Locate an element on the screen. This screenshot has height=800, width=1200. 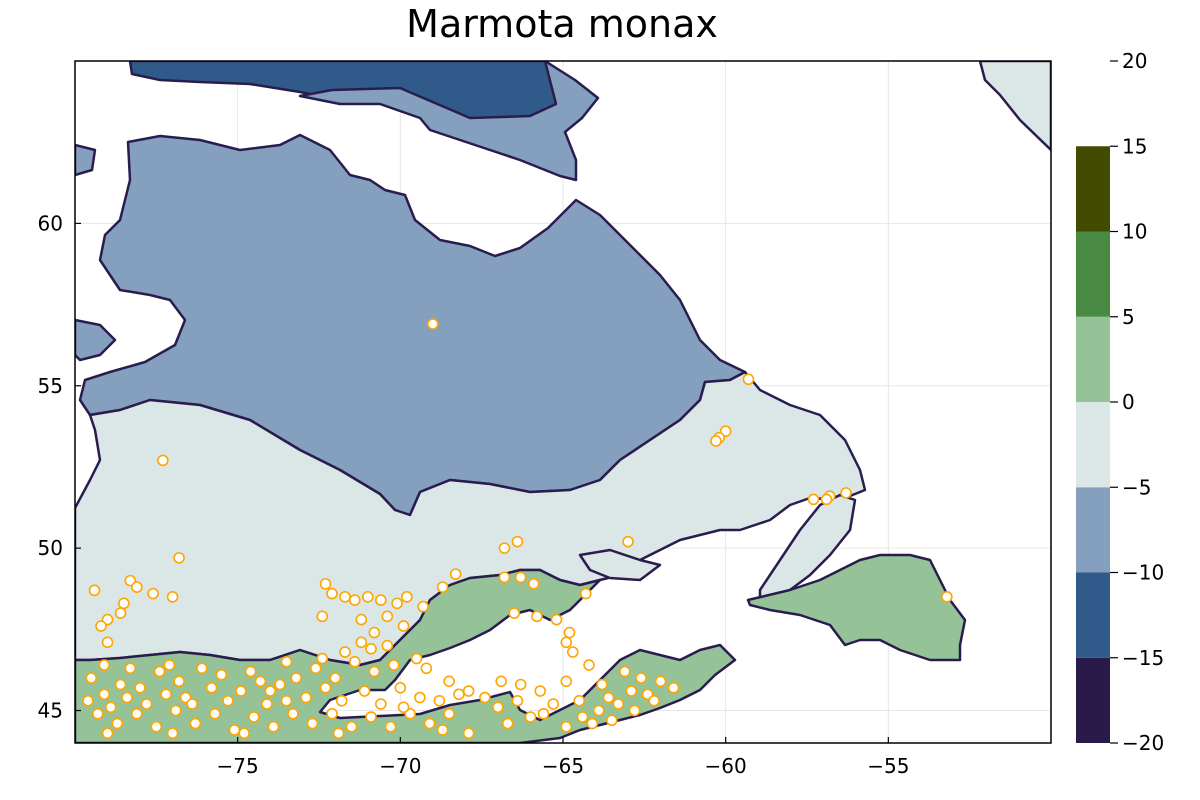
colorbar-tick-label: −15 is located at coordinates (1143, 658).